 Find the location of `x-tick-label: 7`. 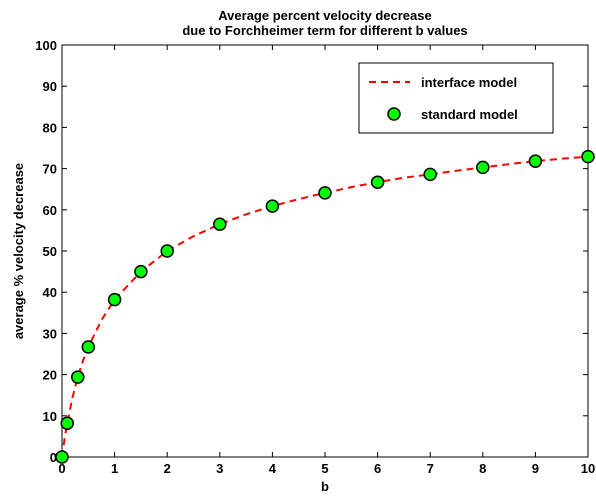

x-tick-label: 7 is located at coordinates (430, 468).